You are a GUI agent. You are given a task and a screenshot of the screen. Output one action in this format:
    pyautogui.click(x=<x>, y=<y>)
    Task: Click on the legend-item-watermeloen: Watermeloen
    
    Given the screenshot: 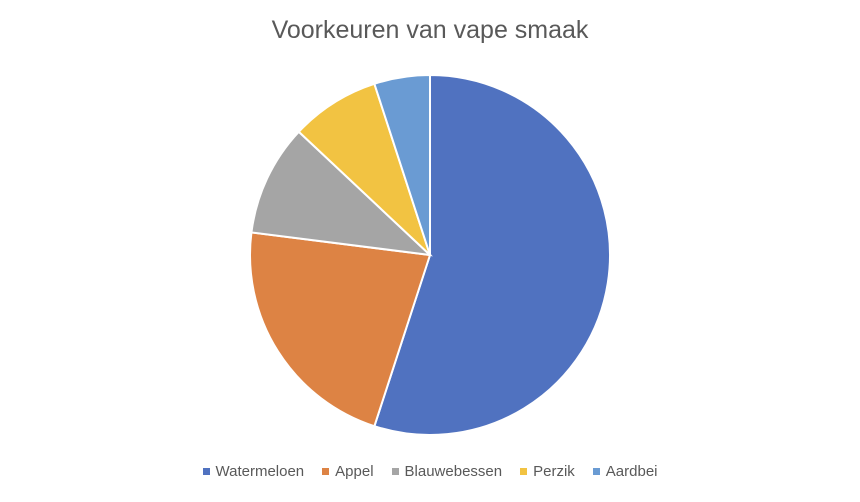 What is the action you would take?
    pyautogui.click(x=253, y=471)
    